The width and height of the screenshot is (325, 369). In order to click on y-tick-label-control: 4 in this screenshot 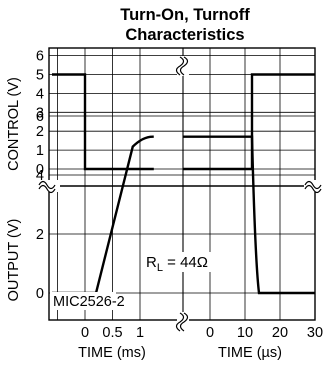, I will do `click(40, 94)`.